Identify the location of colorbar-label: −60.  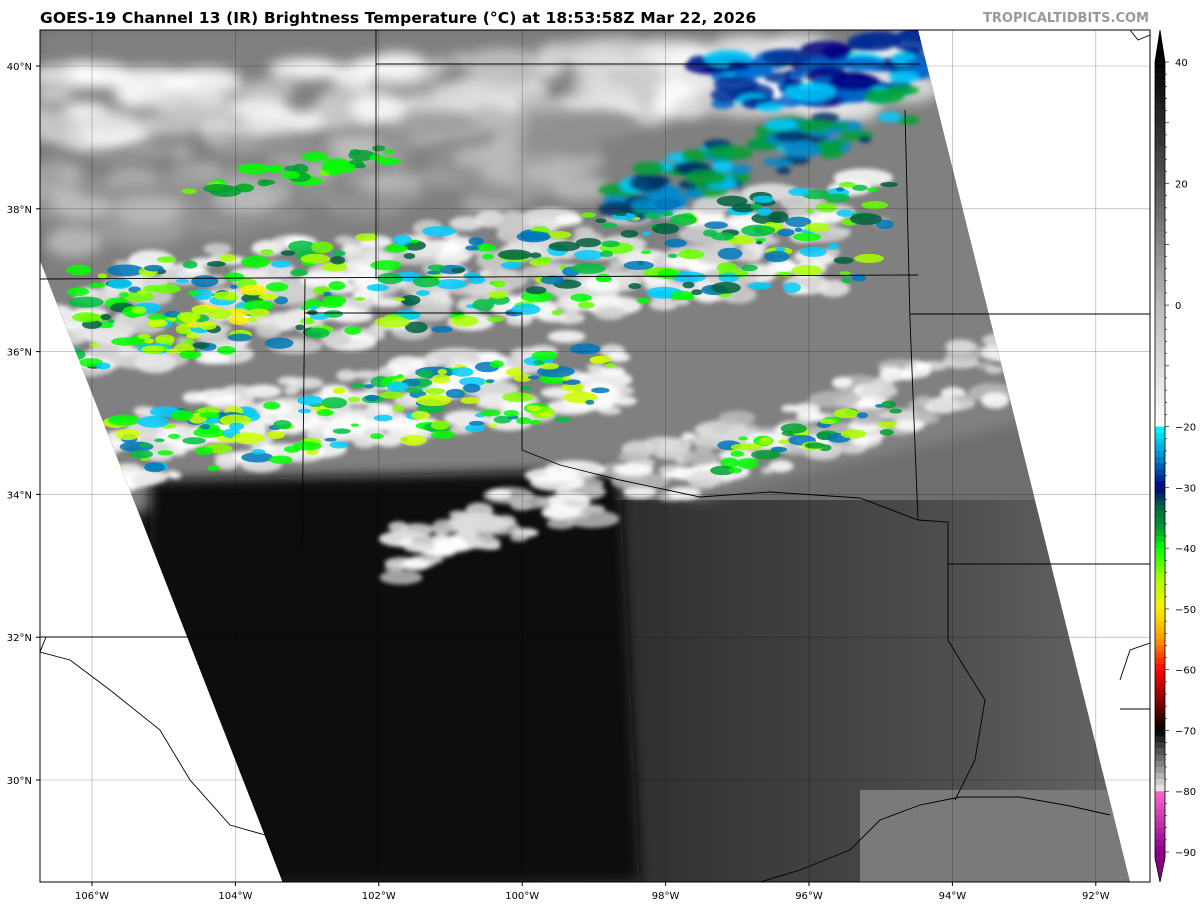
(1185, 671).